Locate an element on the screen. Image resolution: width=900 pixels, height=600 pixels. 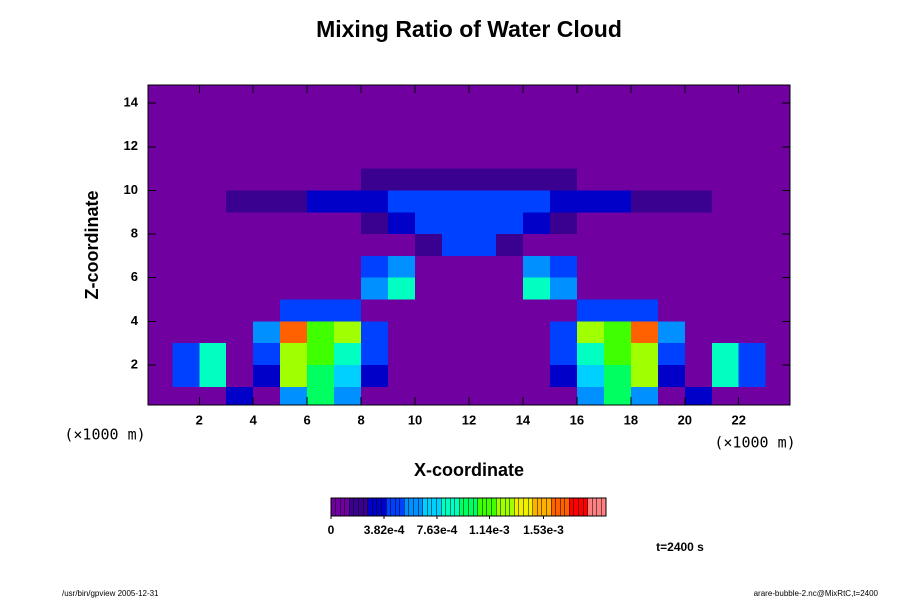
colorbar-tick-label: 3.82e-4 is located at coordinates (384, 530).